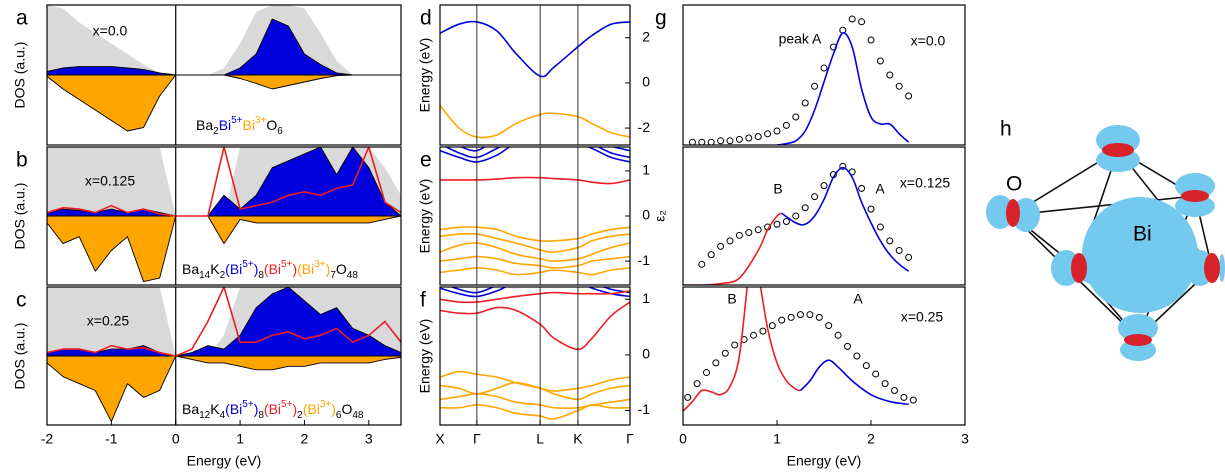 This screenshot has height=472, width=1225. What do you see at coordinates (21, 300) in the screenshot?
I see `panel-label: c` at bounding box center [21, 300].